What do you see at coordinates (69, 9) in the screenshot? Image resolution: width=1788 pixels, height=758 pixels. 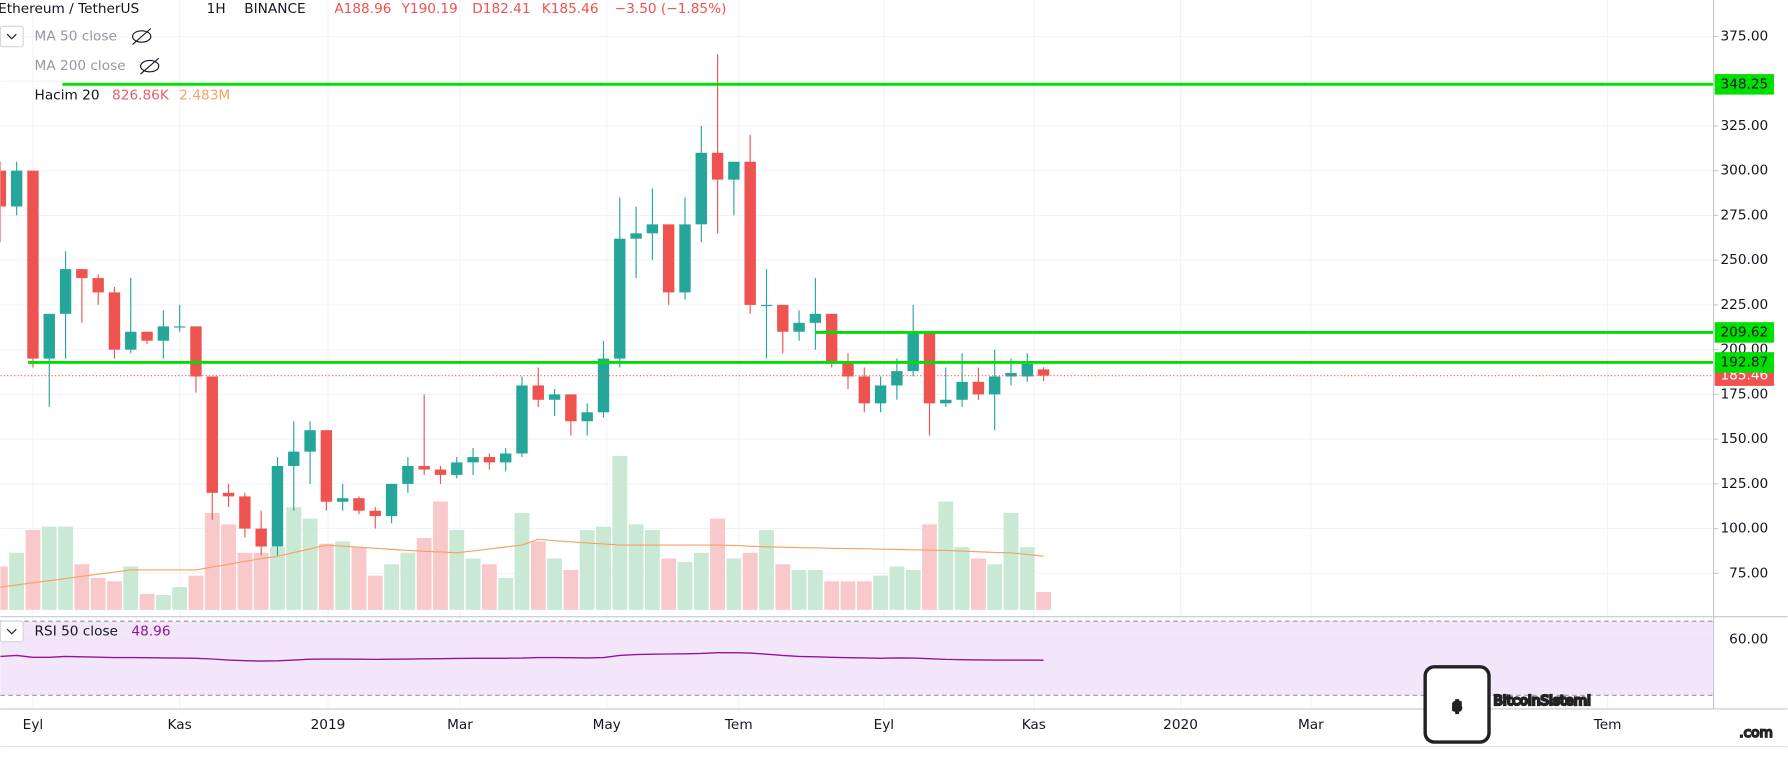 I see `symbol: Ethereum / TetherUS` at bounding box center [69, 9].